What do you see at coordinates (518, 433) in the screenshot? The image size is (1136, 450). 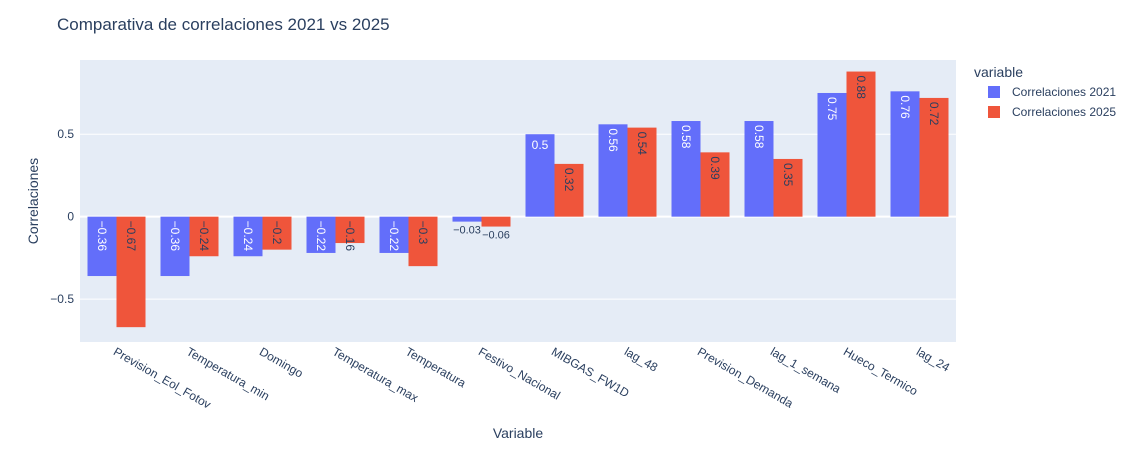 I see `x-axis-title: Variable` at bounding box center [518, 433].